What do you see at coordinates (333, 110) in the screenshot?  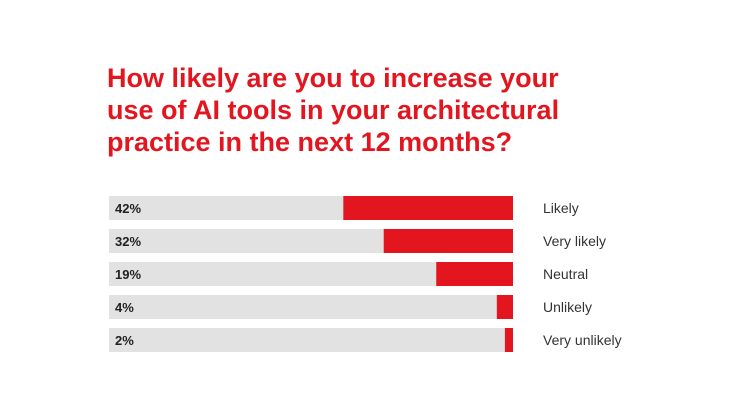 I see `chart-title-line-2: use of AI tools in your architectural` at bounding box center [333, 110].